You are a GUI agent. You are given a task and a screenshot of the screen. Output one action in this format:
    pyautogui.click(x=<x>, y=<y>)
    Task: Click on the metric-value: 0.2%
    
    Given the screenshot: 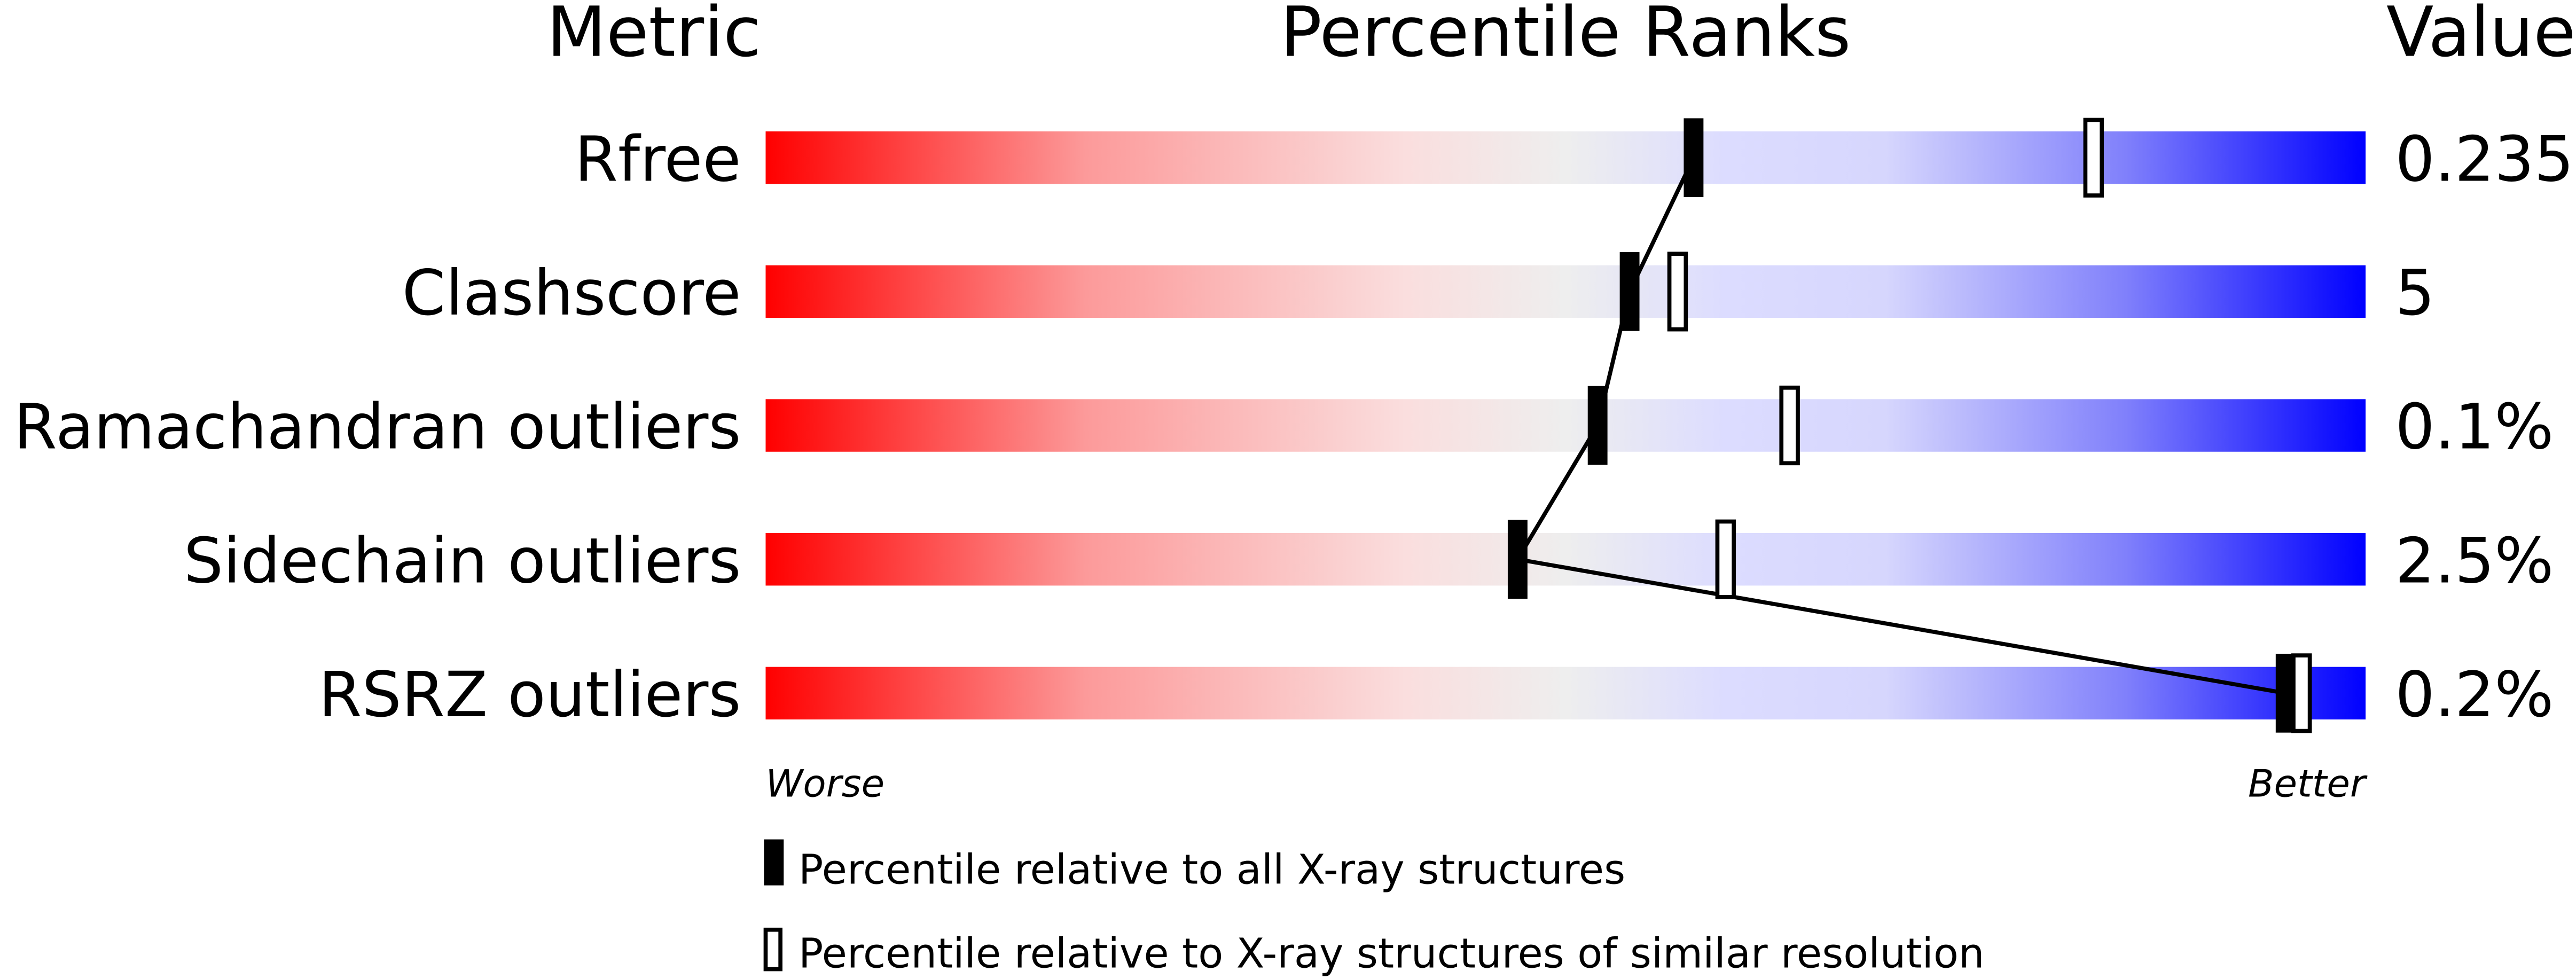 What is the action you would take?
    pyautogui.click(x=2474, y=695)
    